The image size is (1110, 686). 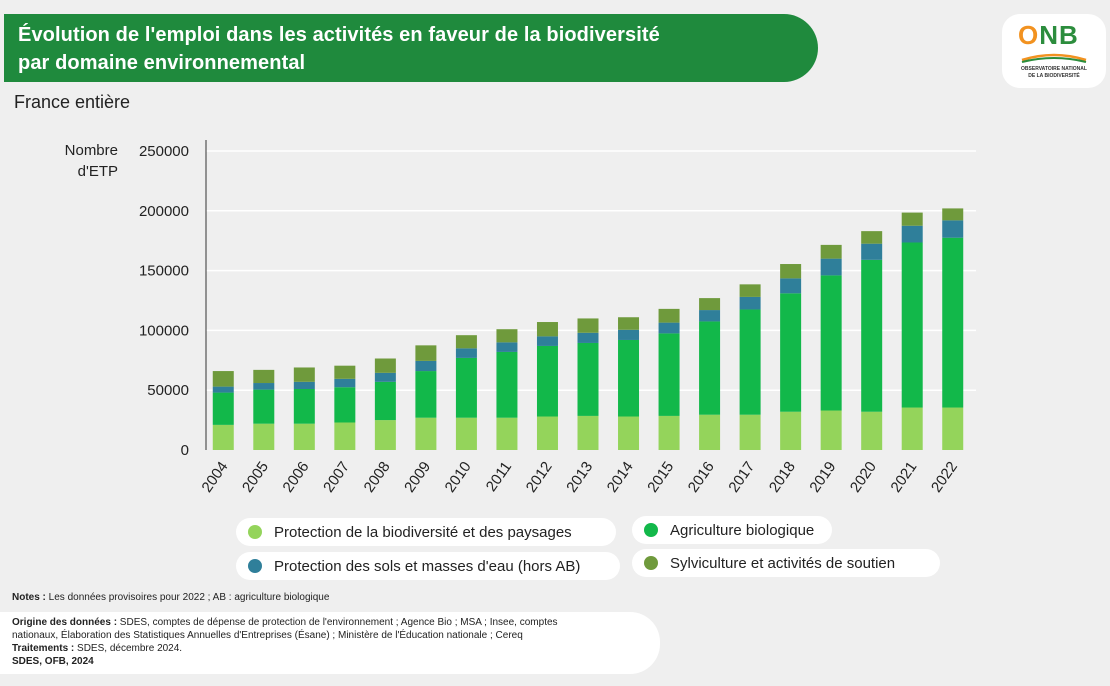 I want to click on legend-item-sylviculture: Sylviculture et activités de soutien, so click(x=786, y=563).